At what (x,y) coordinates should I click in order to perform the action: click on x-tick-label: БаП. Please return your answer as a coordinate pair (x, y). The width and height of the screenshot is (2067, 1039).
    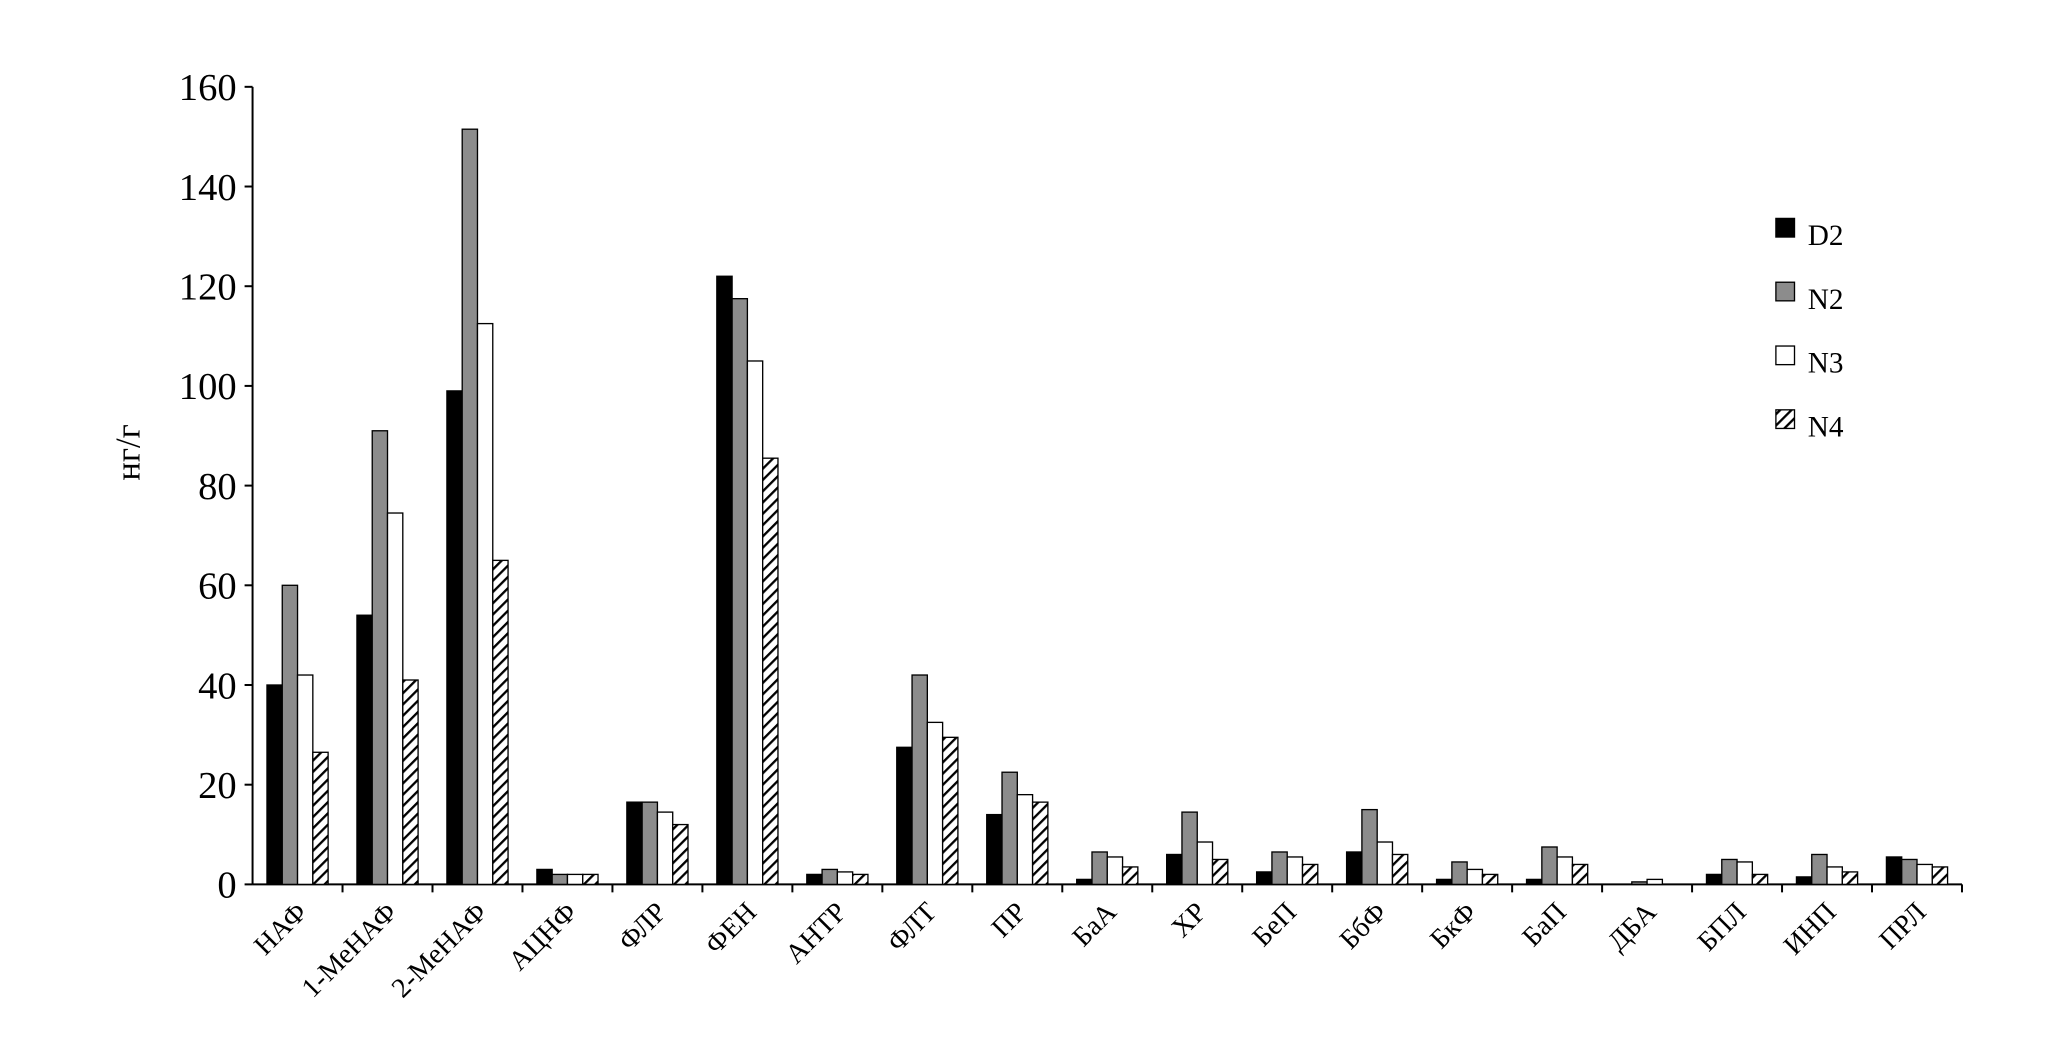
    Looking at the image, I should click on (1544, 925).